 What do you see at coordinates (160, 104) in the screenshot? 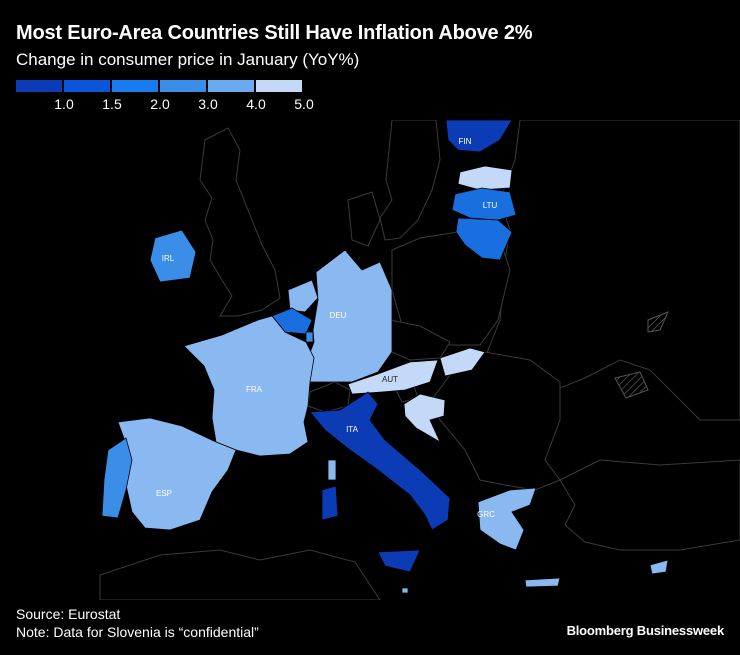
I see `legend-tick-label: 2.0` at bounding box center [160, 104].